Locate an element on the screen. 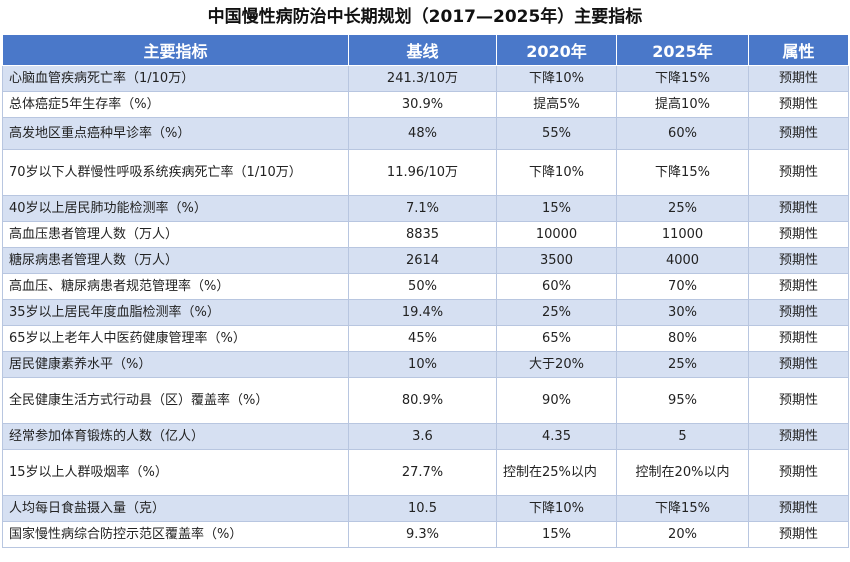 This screenshot has height=562, width=850. table-row: 高发地区重点癌种早诊率（%） 48% 55% 60% 预期性 is located at coordinates (425, 133).